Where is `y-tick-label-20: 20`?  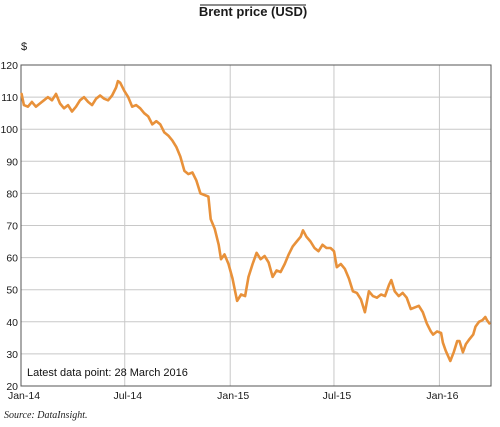 y-tick-label-20: 20 is located at coordinates (12, 387).